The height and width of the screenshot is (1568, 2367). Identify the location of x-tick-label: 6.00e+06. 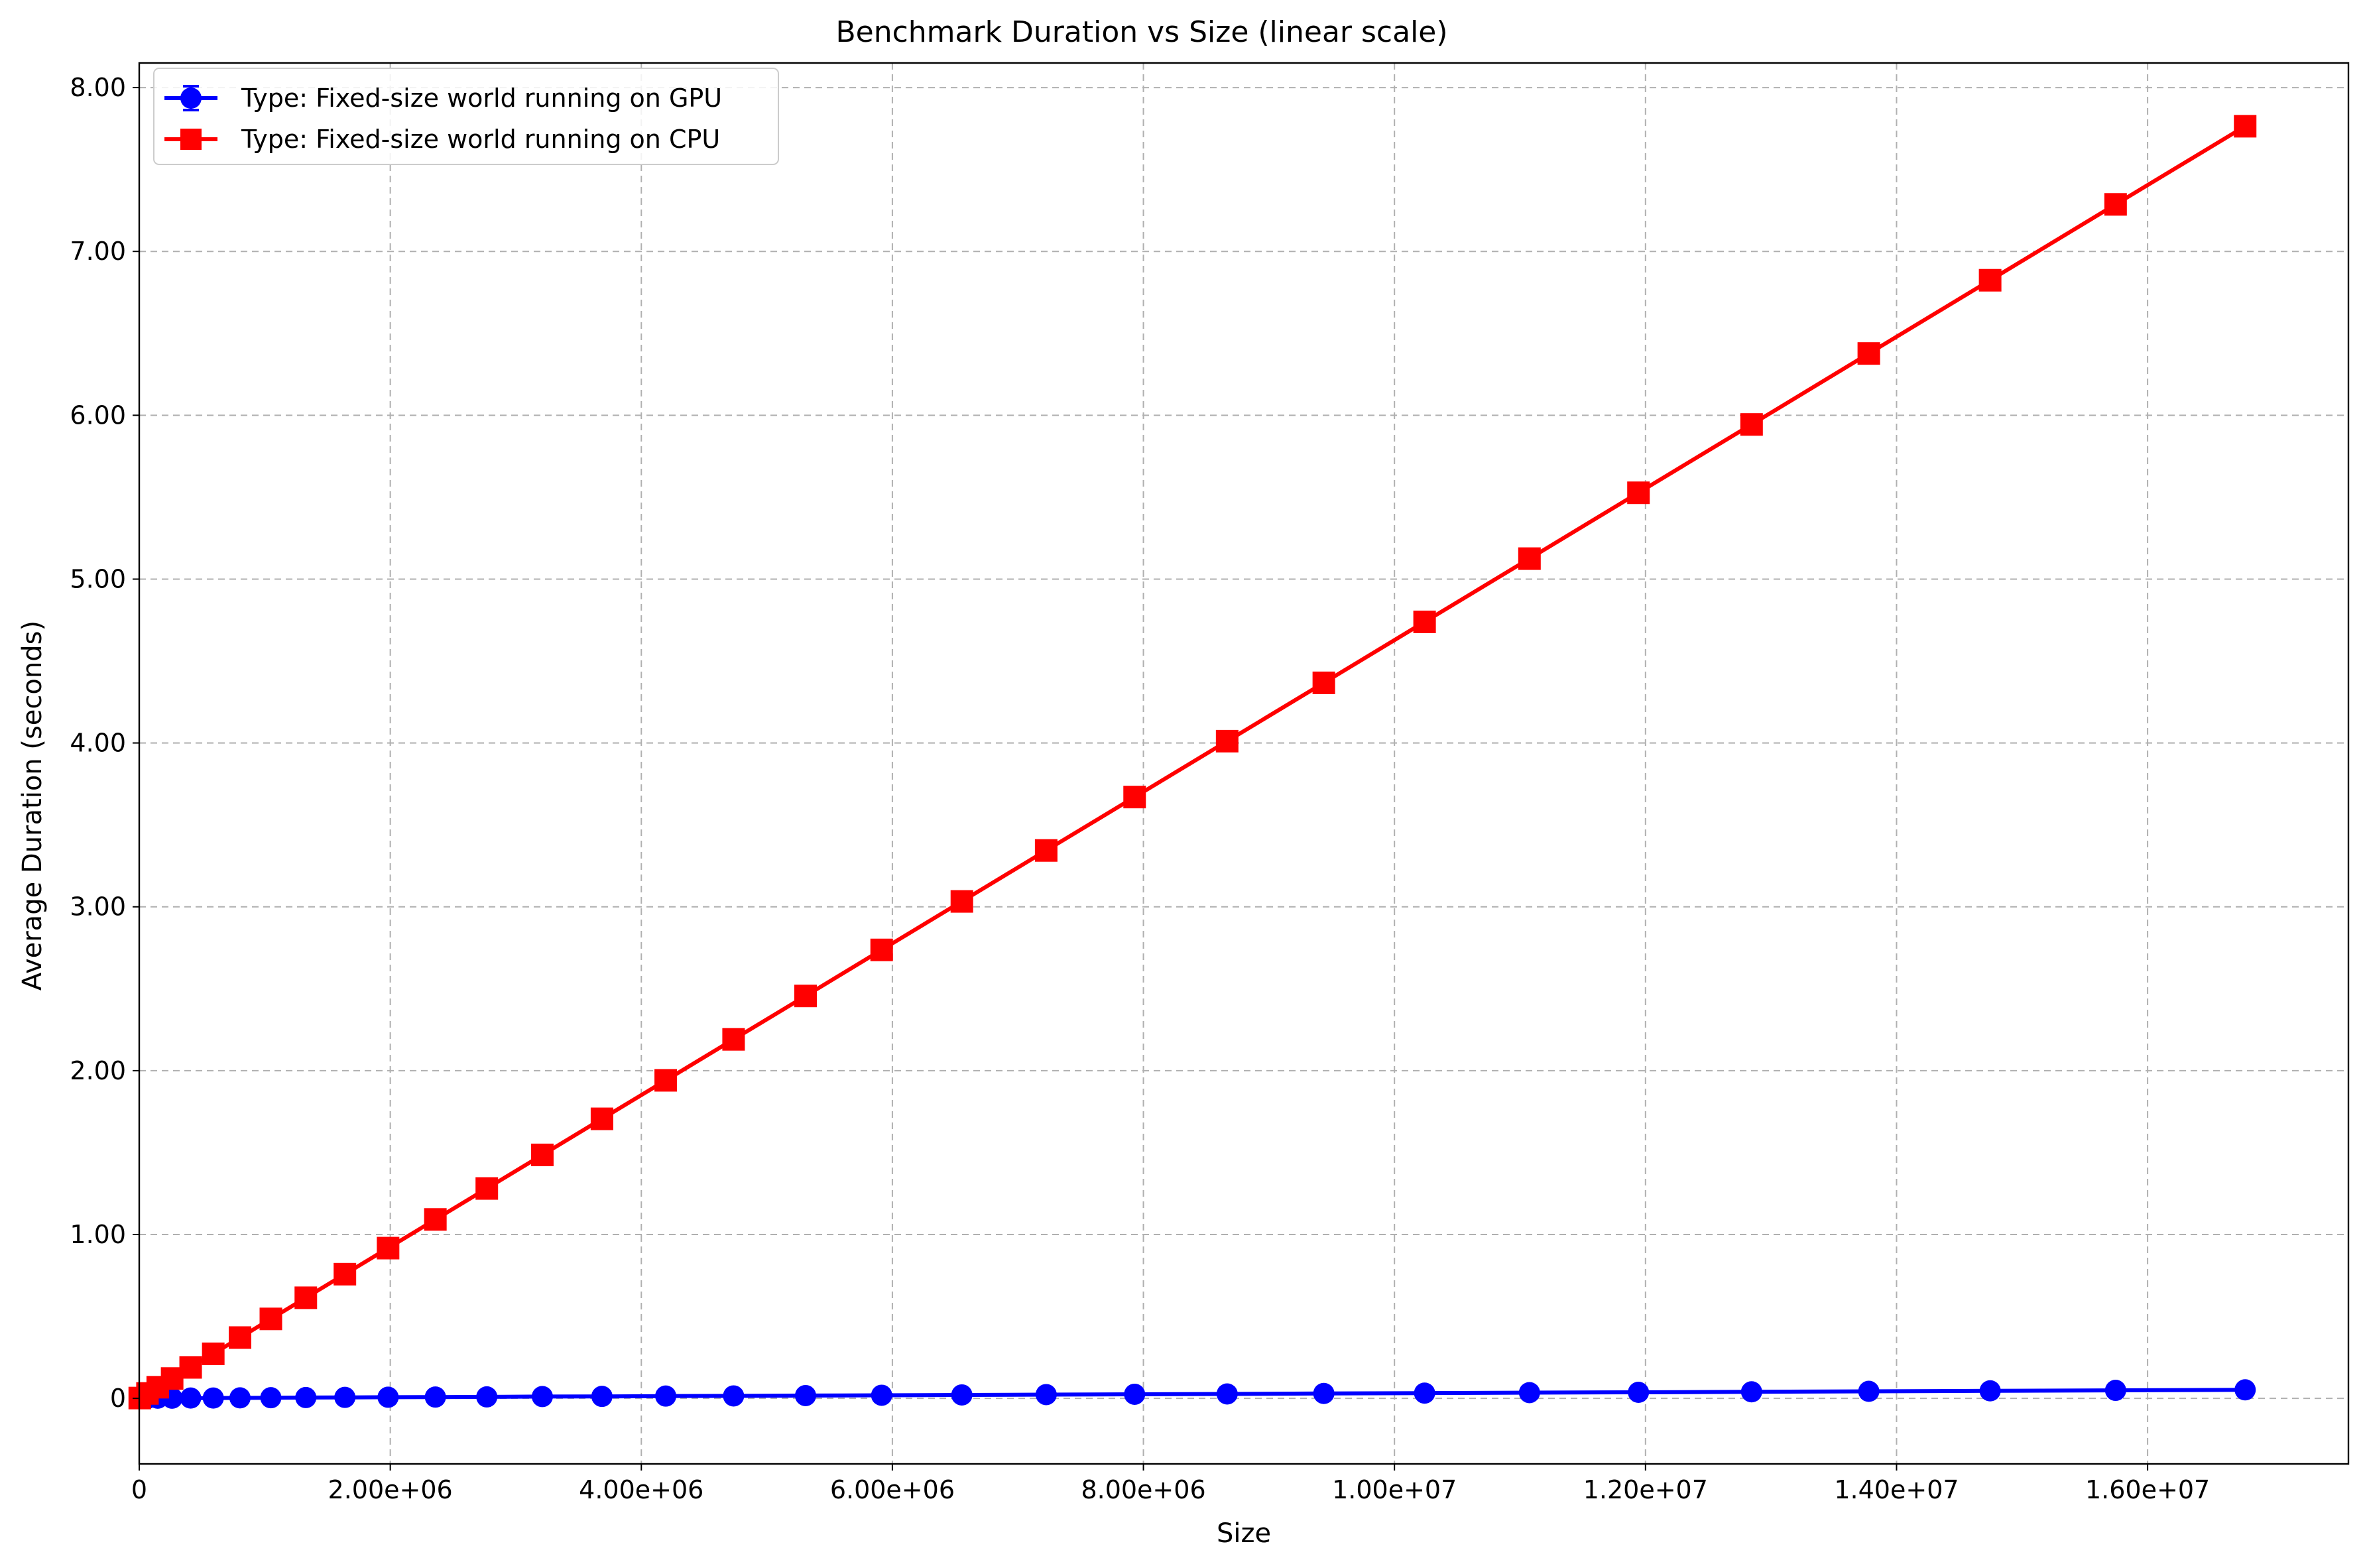
(893, 1489).